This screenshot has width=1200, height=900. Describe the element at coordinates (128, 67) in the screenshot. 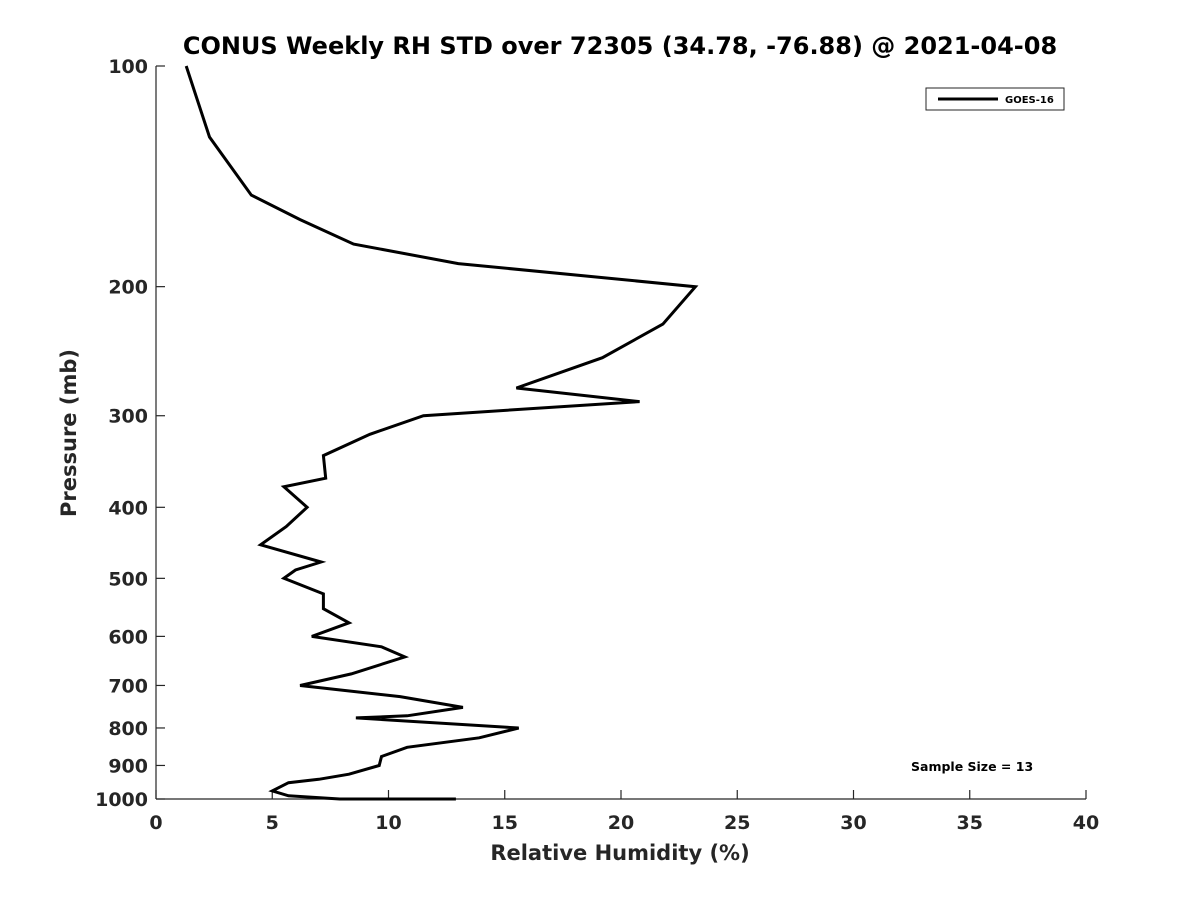

I see `y-tick-label: 100` at that location.